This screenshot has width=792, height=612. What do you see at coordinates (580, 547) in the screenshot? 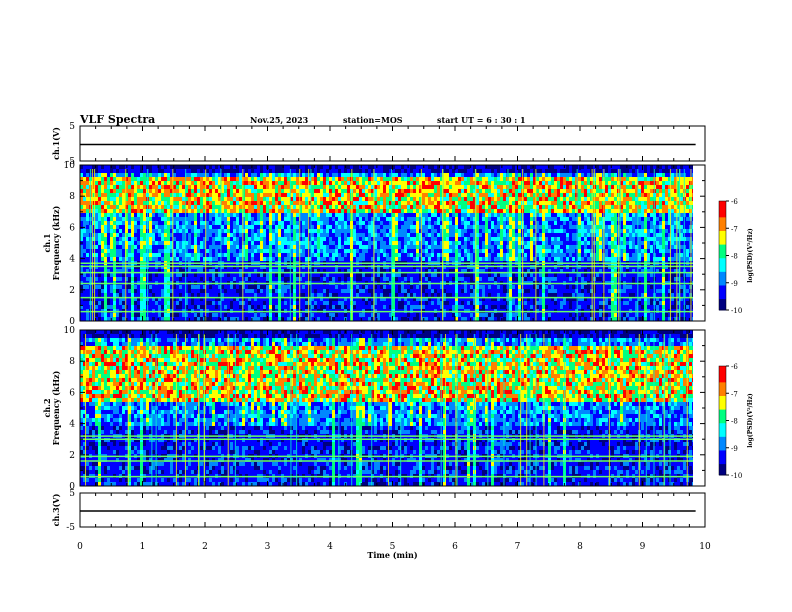
I see `x-tick-label: 8` at bounding box center [580, 547].